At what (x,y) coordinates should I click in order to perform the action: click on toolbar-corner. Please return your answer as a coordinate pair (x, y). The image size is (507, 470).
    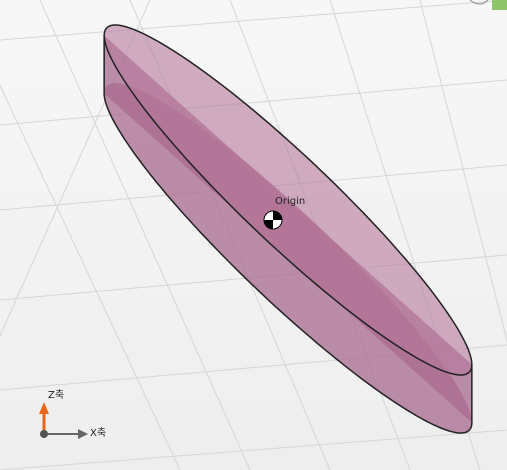
    Looking at the image, I should click on (488, 5).